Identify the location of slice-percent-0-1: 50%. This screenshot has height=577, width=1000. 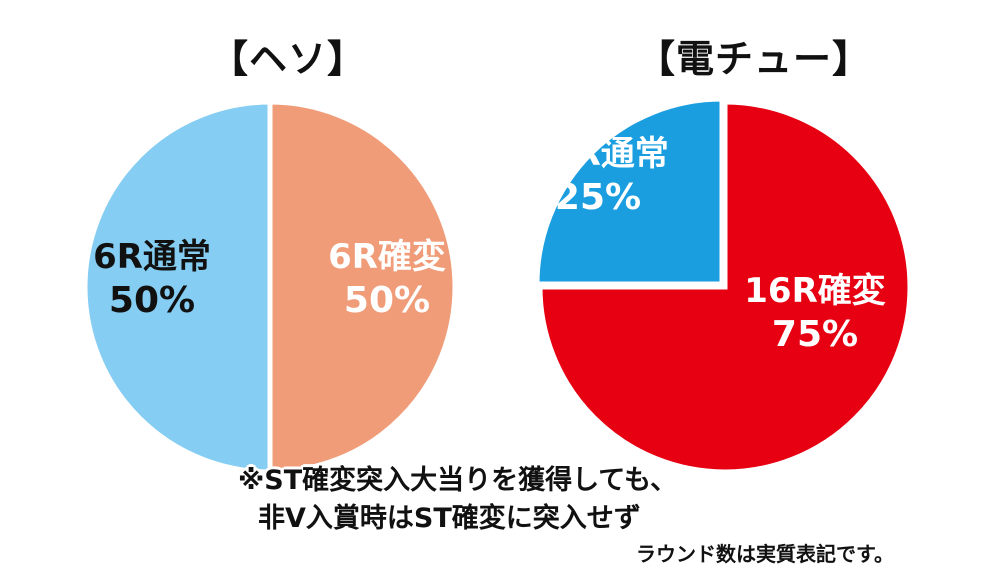
(152, 300).